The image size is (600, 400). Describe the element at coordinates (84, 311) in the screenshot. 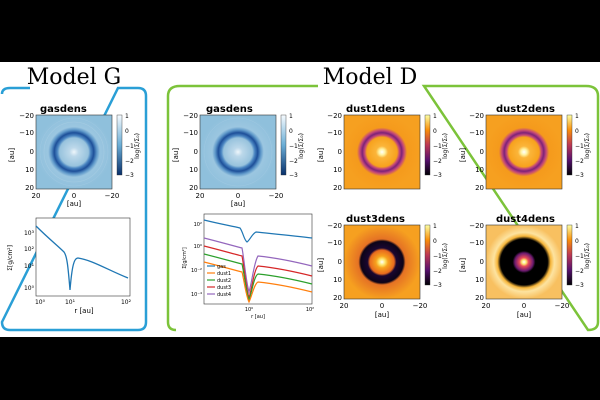

I see `x-label: r [au]` at that location.